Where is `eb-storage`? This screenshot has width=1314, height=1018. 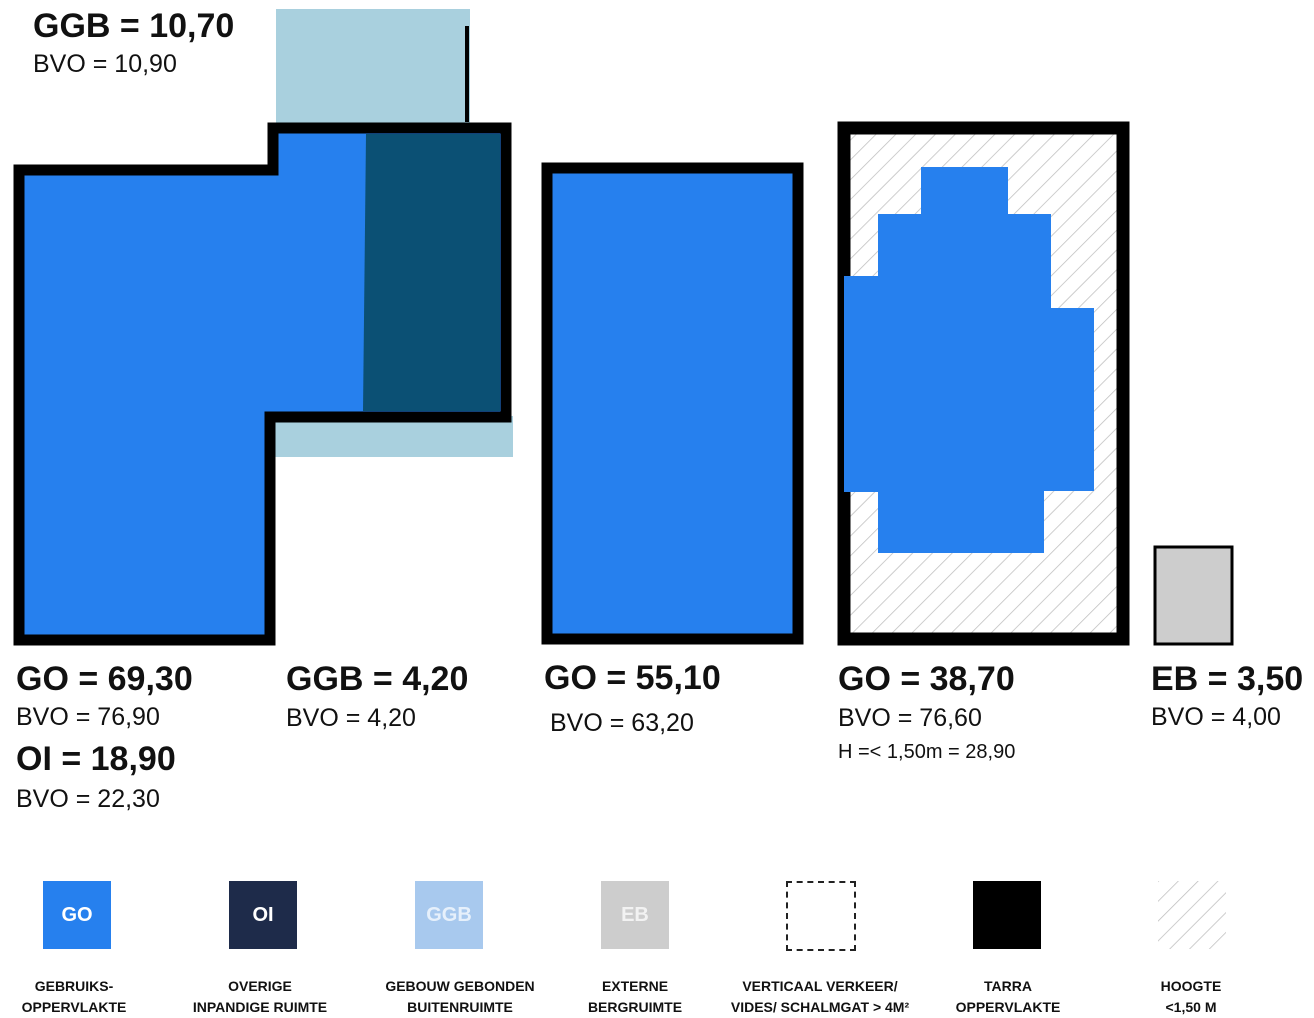
eb-storage is located at coordinates (1193, 595).